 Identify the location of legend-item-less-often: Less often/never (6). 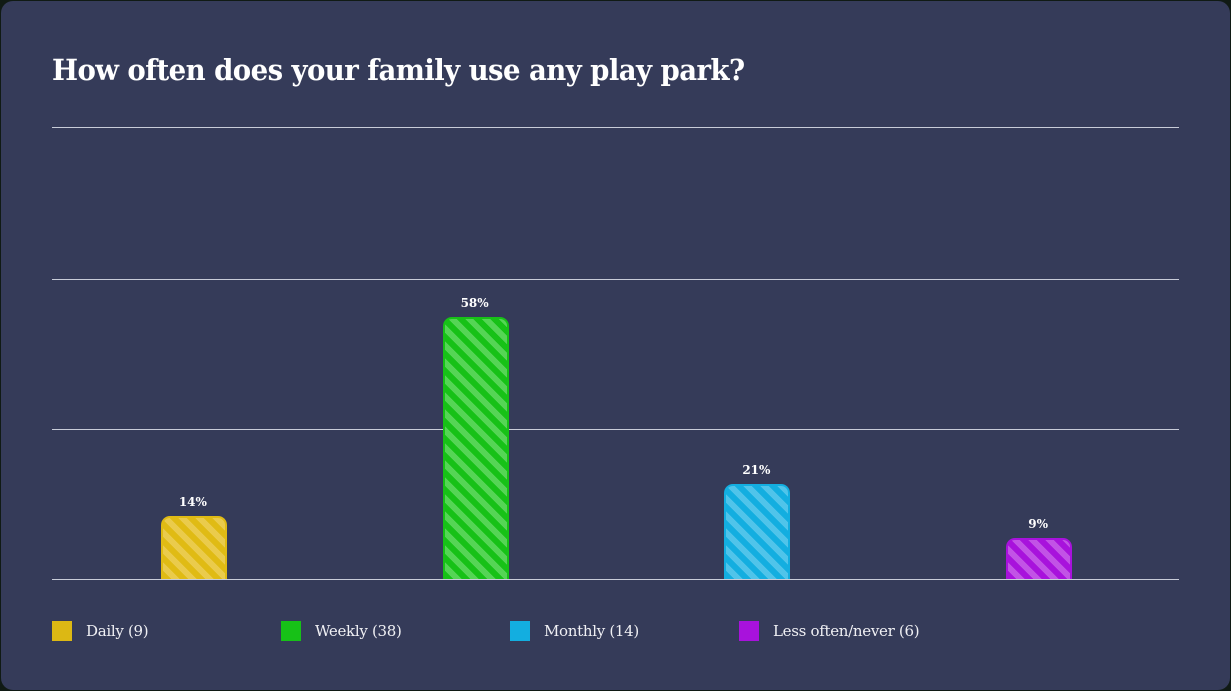
(829, 631).